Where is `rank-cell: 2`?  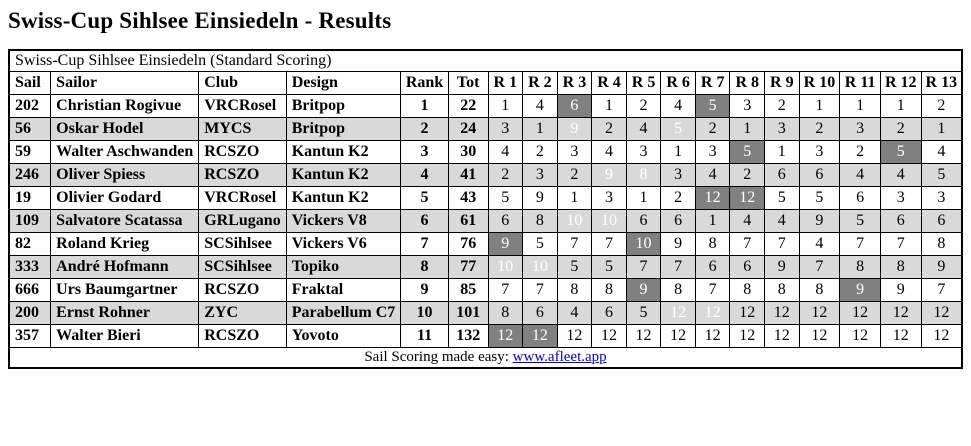
rank-cell: 2 is located at coordinates (424, 129).